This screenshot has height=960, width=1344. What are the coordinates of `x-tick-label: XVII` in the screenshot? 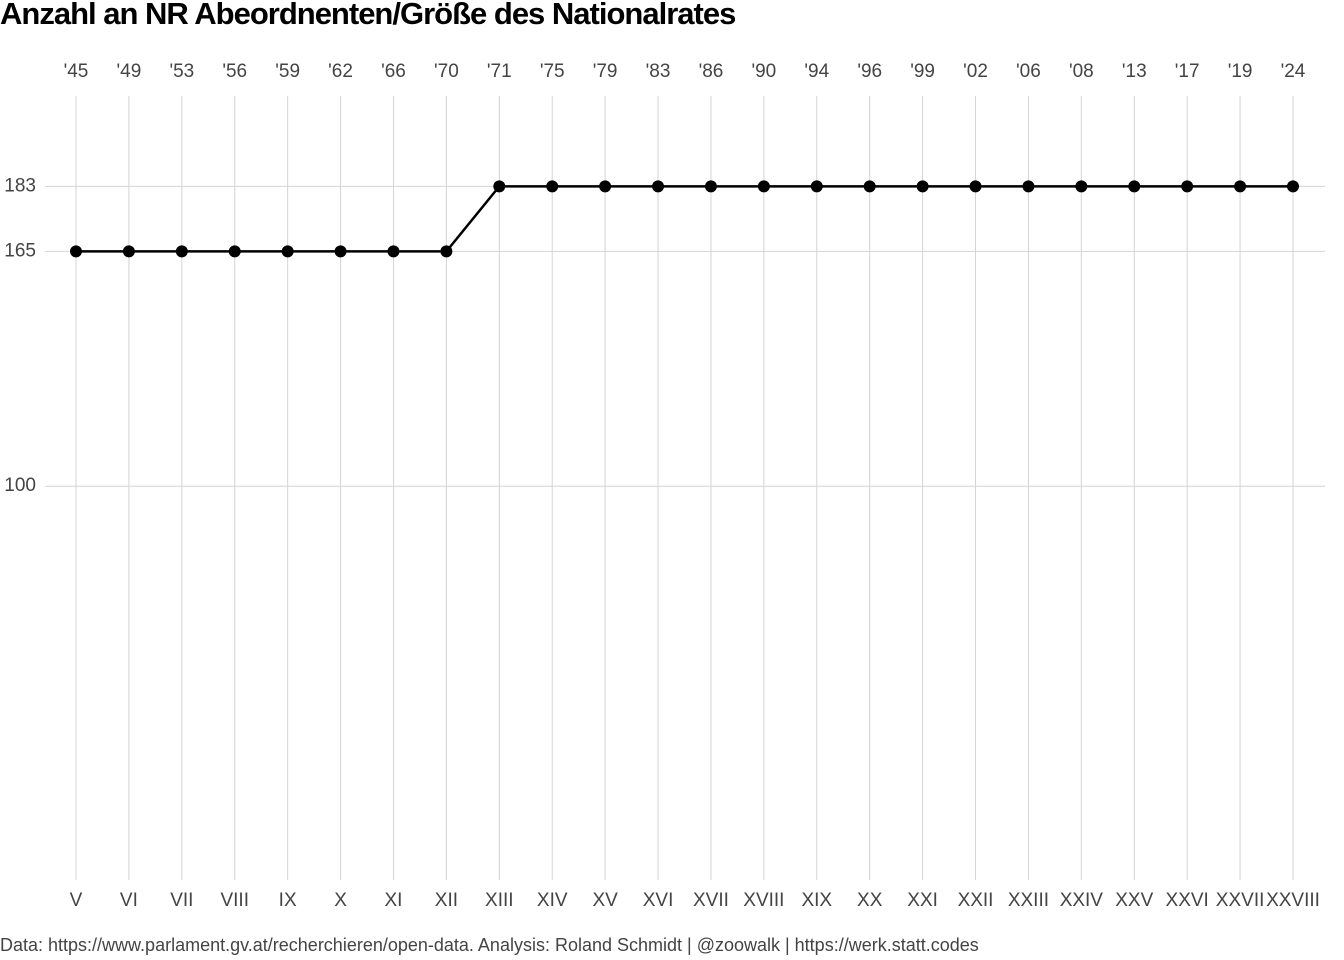 It's located at (711, 900).